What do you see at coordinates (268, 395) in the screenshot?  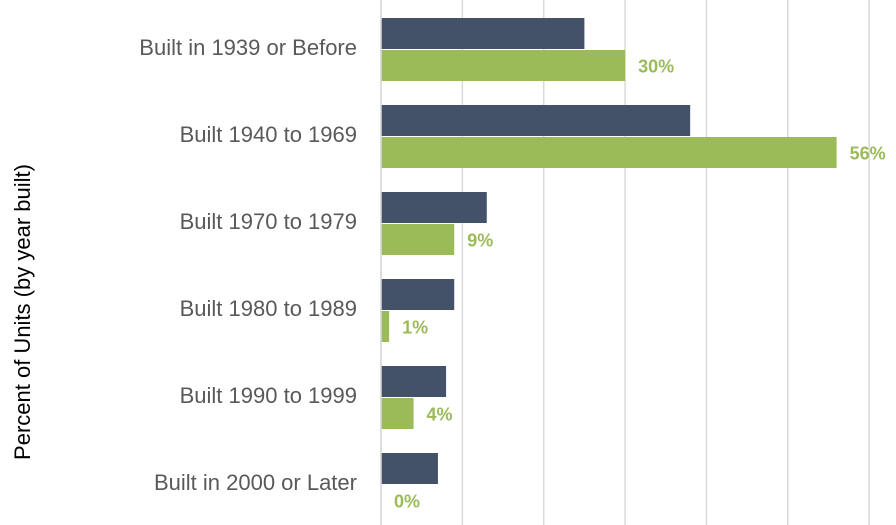 I see `y-tick-label: Built 1990 to 1999` at bounding box center [268, 395].